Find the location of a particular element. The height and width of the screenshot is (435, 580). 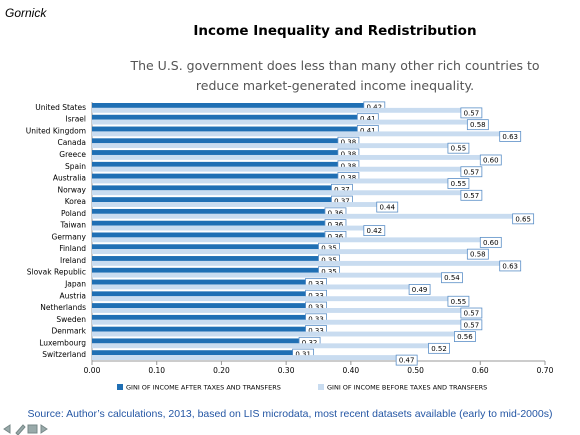

value-label-text: 0.31 is located at coordinates (303, 355).